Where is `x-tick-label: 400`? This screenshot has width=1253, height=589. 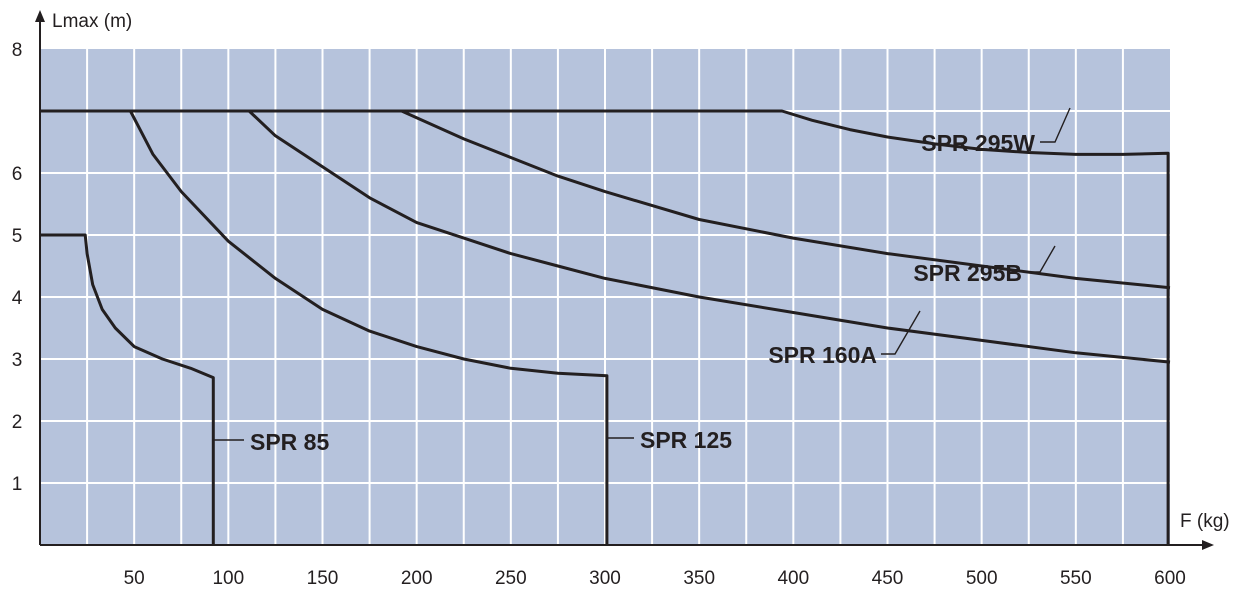 x-tick-label: 400 is located at coordinates (793, 578).